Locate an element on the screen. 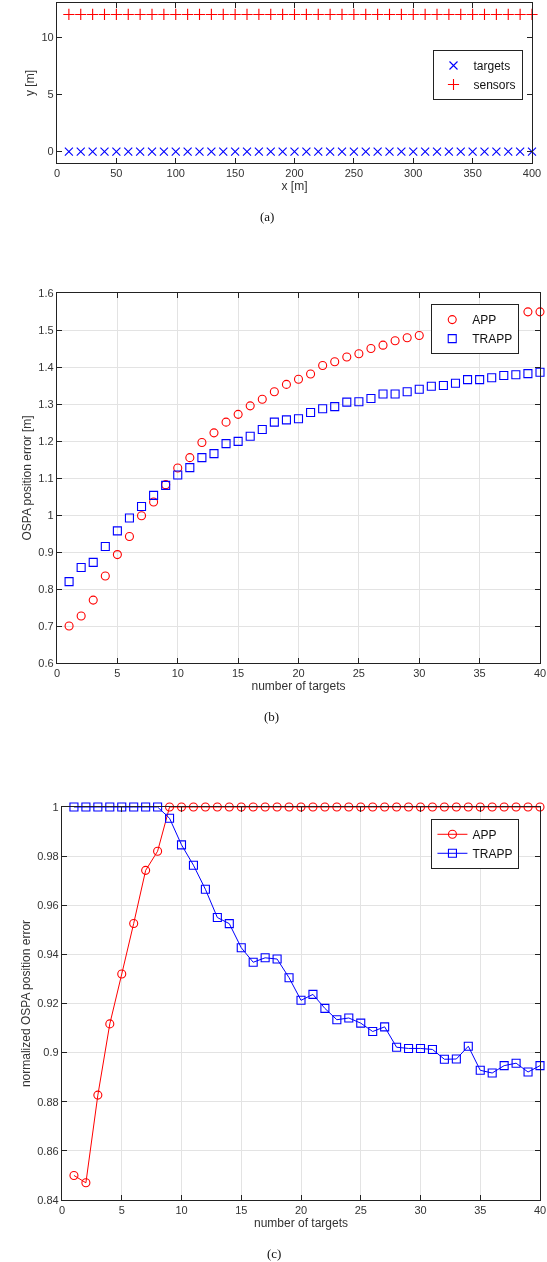 The width and height of the screenshot is (547, 1262). y-tick-label: 1.4 is located at coordinates (46, 366).